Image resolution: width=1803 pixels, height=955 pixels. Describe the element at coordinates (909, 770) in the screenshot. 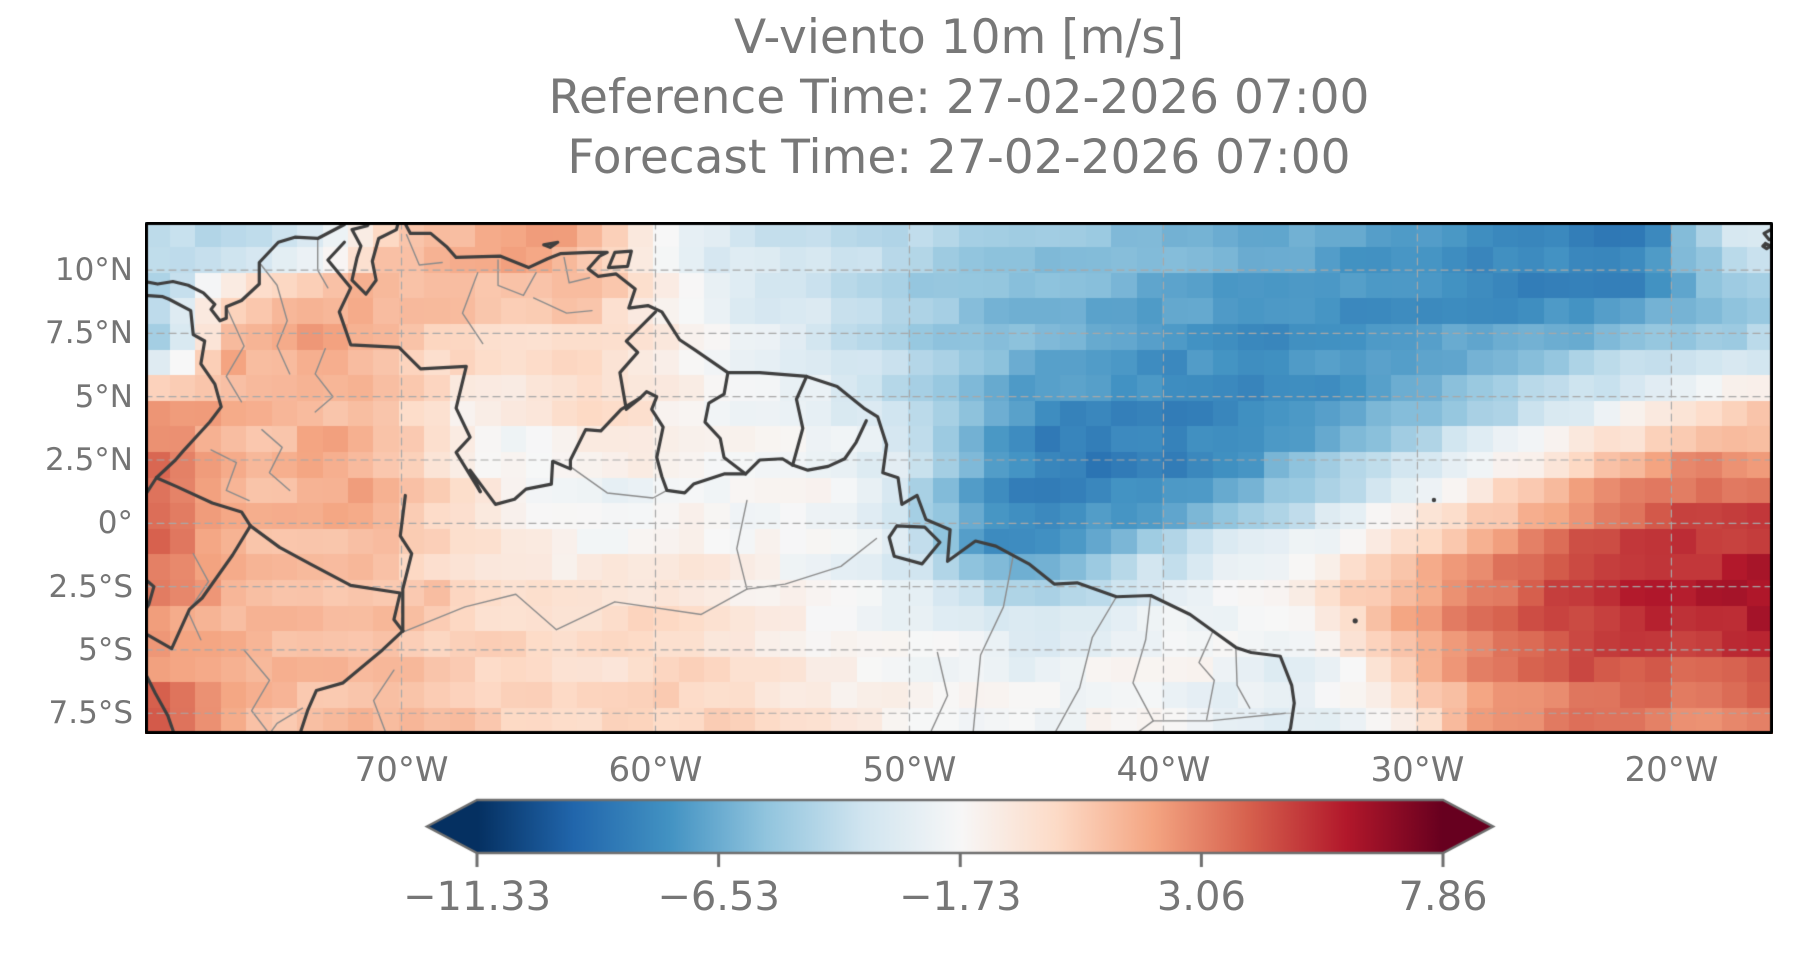

I see `lon-tick-label: 50°W` at that location.